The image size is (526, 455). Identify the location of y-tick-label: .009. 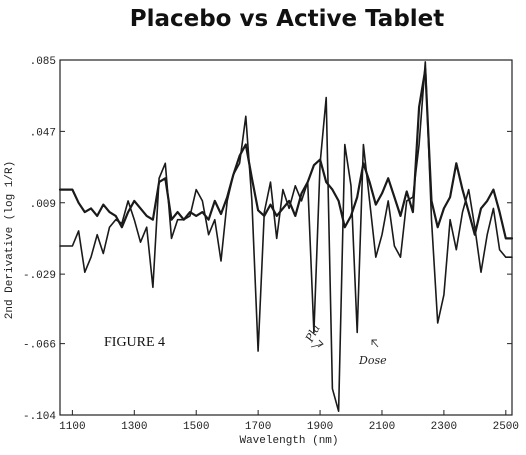
(43, 205).